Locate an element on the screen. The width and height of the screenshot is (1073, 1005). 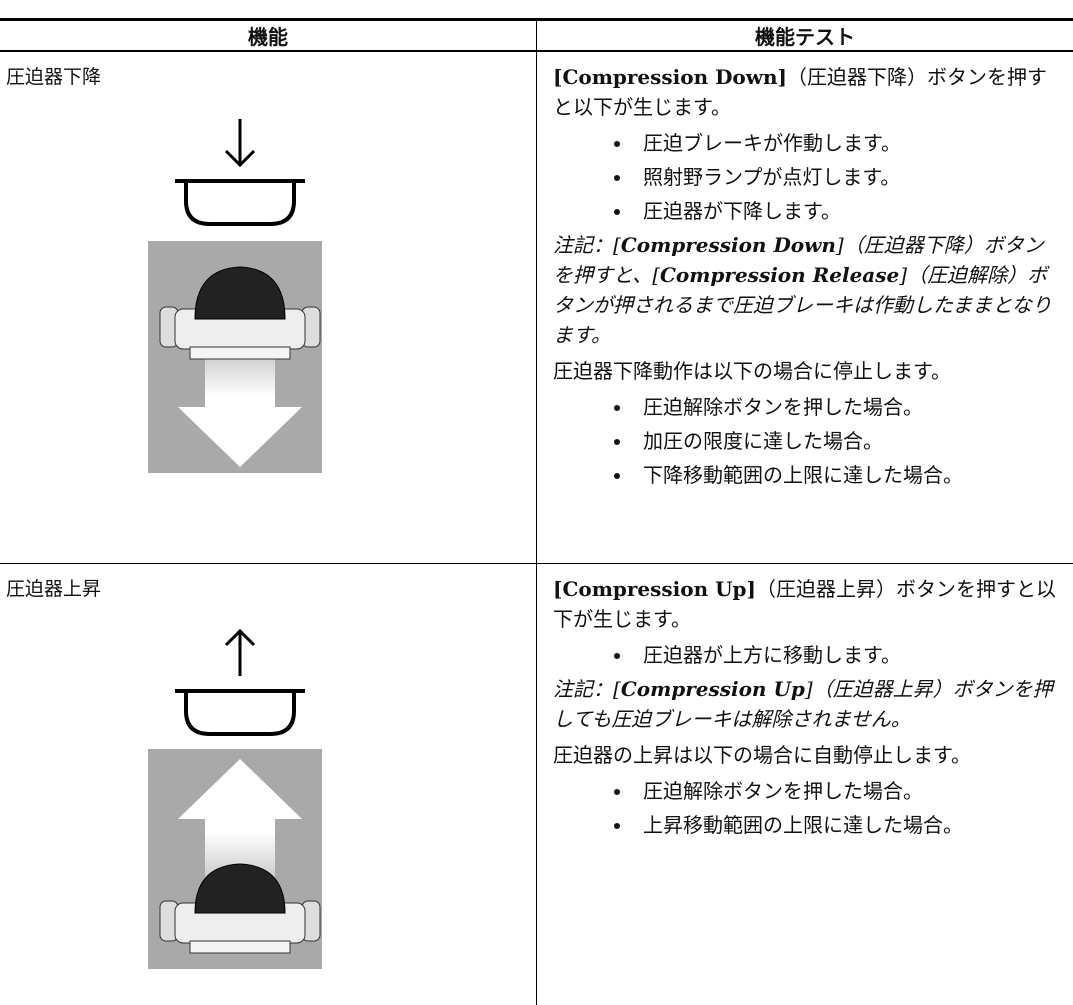
paragraph: 圧迫器下降動作は以下の場合に停止します。 is located at coordinates (807, 371).